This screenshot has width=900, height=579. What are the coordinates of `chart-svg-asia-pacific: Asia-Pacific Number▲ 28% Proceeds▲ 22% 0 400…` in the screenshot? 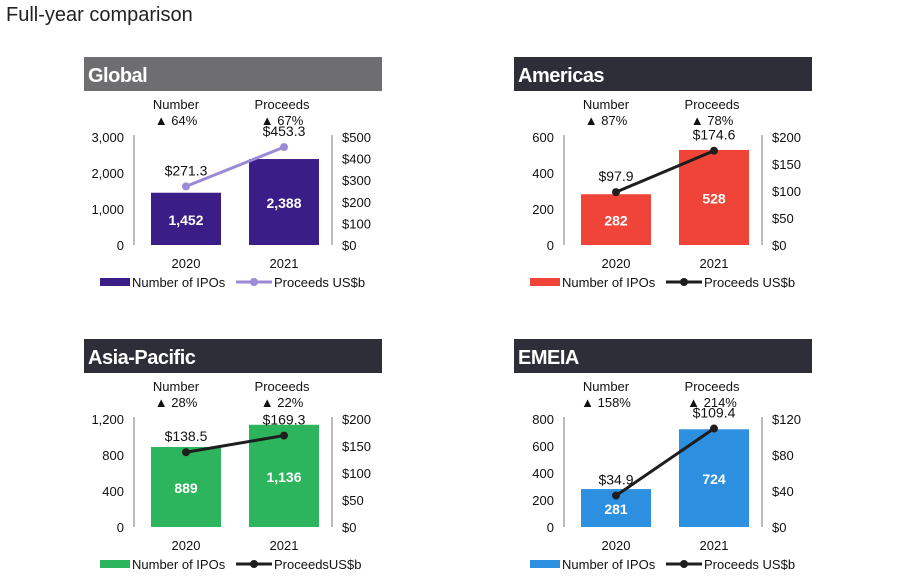 It's located at (233, 455).